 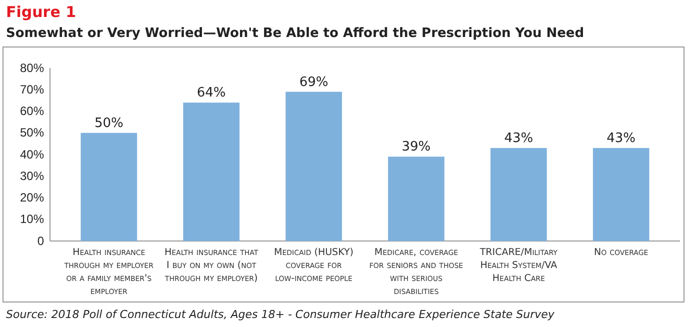 I want to click on x-tick-label: TRICARE/Military Health System/VA Health Care, so click(x=518, y=265).